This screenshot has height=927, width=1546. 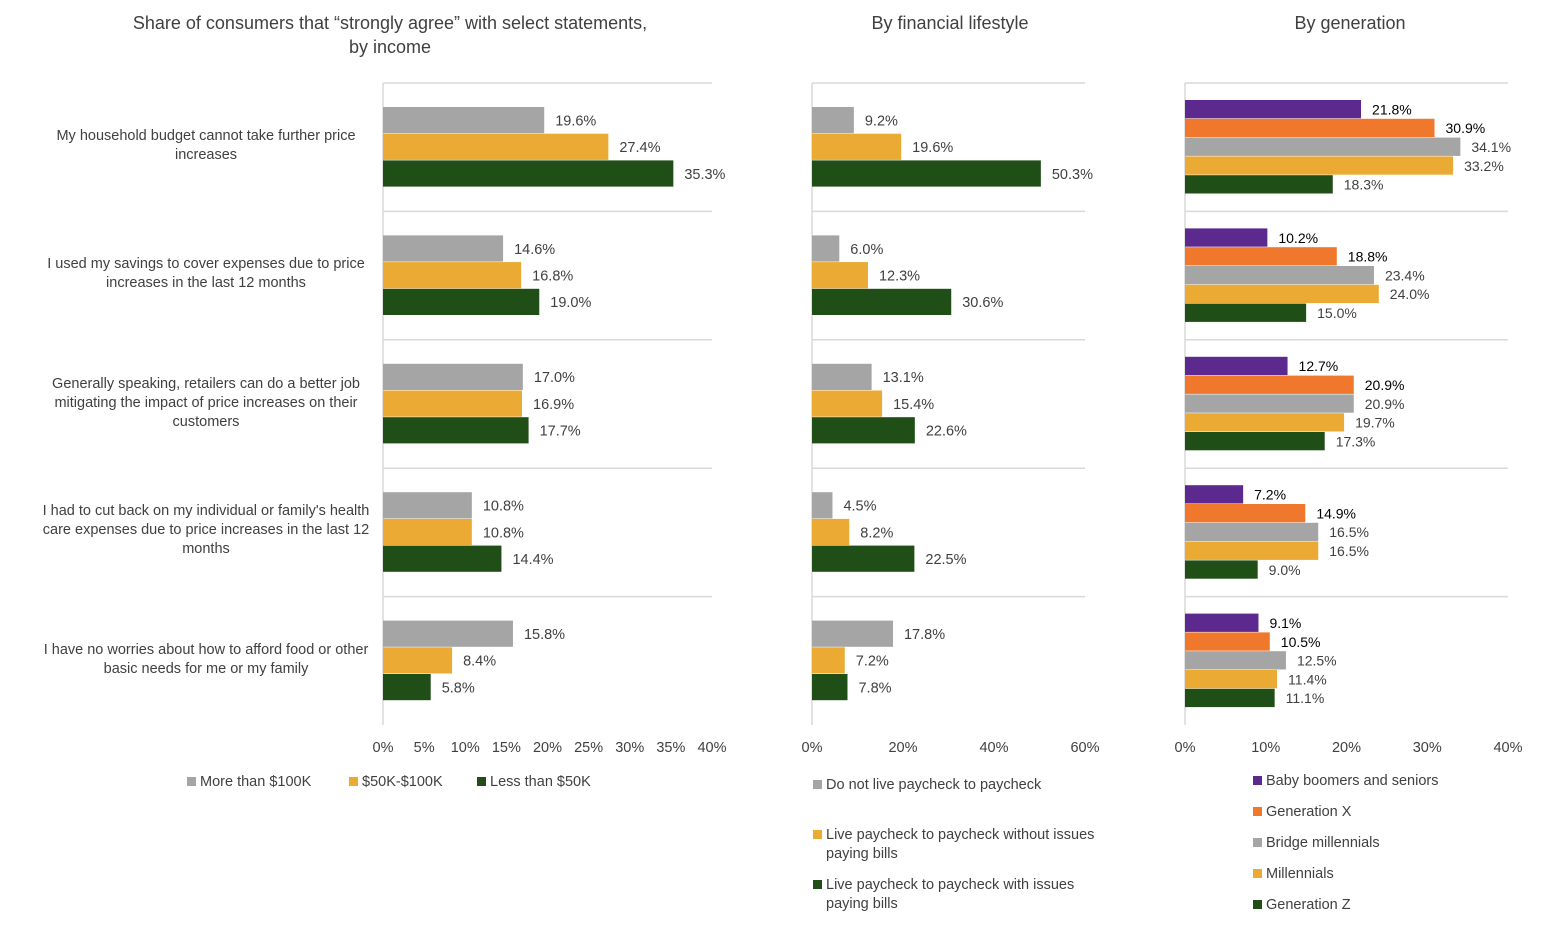 What do you see at coordinates (479, 662) in the screenshot?
I see `data-label: 8.4%` at bounding box center [479, 662].